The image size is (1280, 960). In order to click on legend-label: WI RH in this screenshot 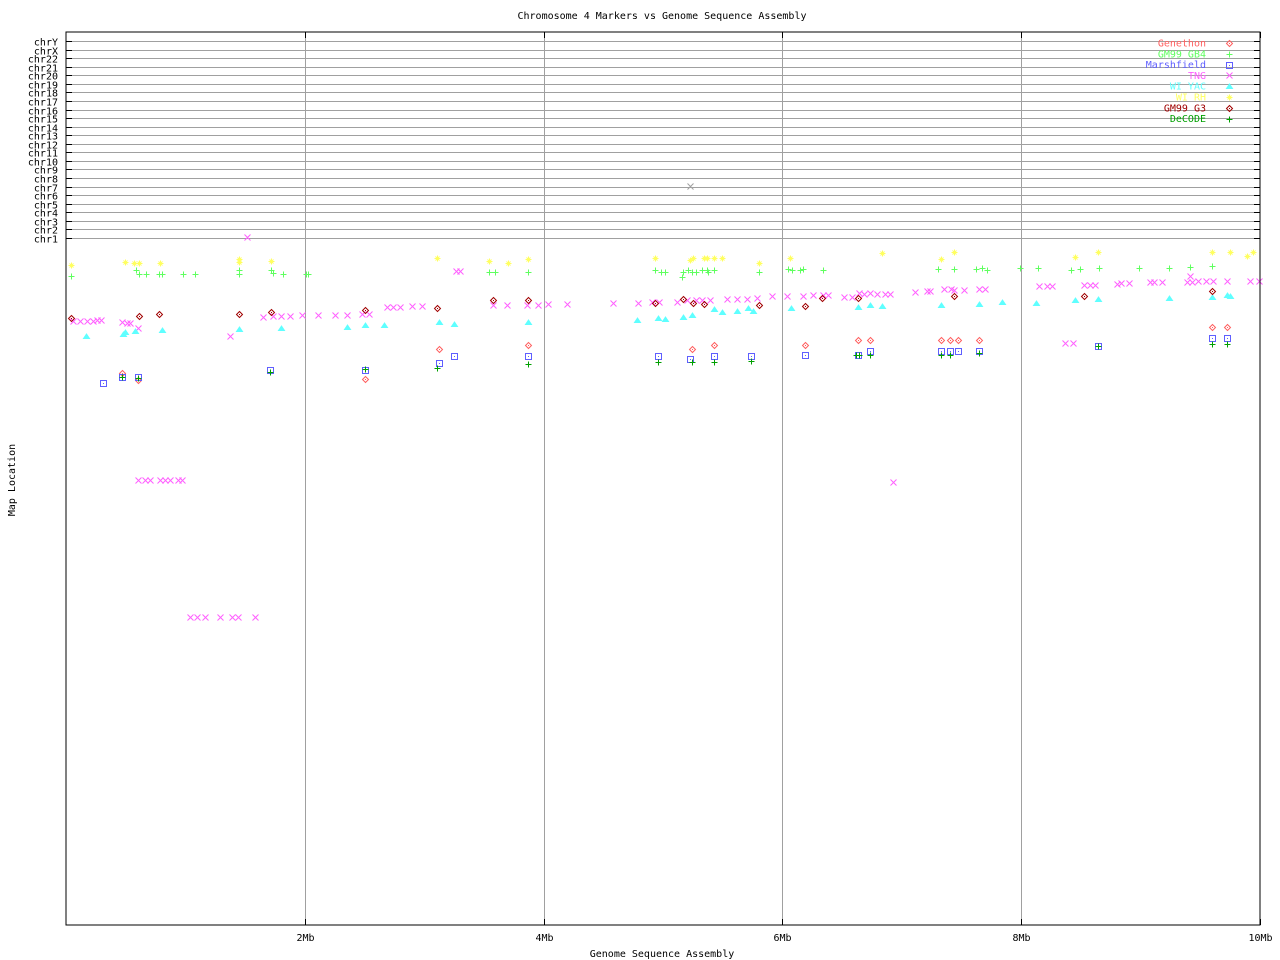, I will do `click(1191, 98)`.